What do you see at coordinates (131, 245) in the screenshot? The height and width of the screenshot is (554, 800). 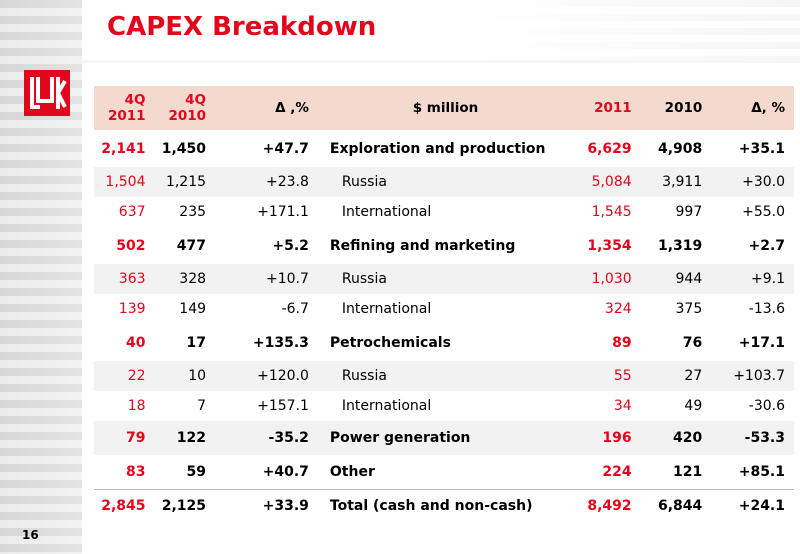 I see `cell-q4-2011: 502` at bounding box center [131, 245].